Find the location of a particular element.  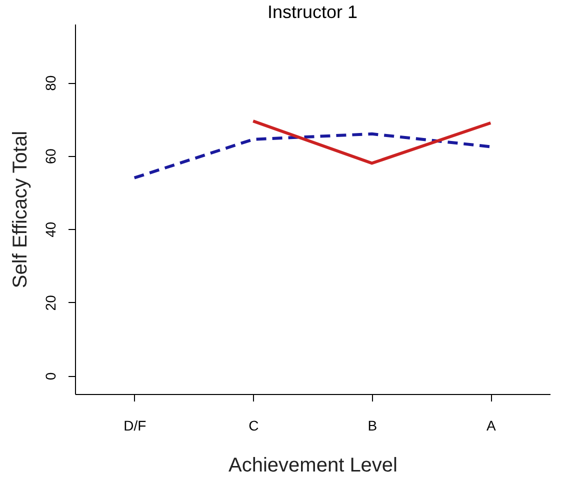

x-tick-label: B is located at coordinates (373, 426).